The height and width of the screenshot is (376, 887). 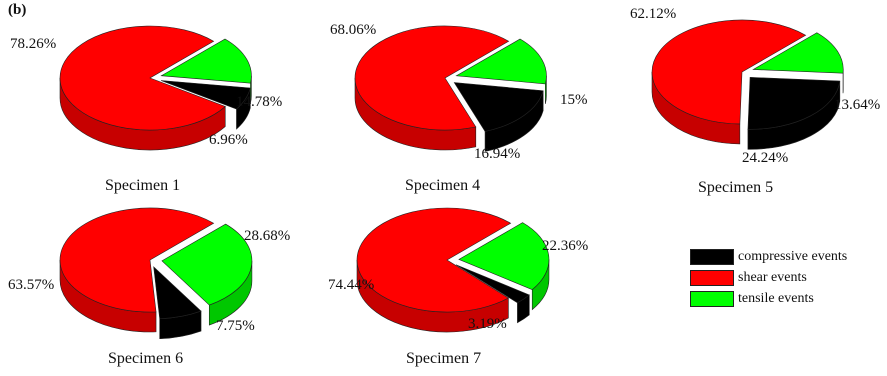 What do you see at coordinates (235, 326) in the screenshot?
I see `value-label-compressive-events: 7.75%` at bounding box center [235, 326].